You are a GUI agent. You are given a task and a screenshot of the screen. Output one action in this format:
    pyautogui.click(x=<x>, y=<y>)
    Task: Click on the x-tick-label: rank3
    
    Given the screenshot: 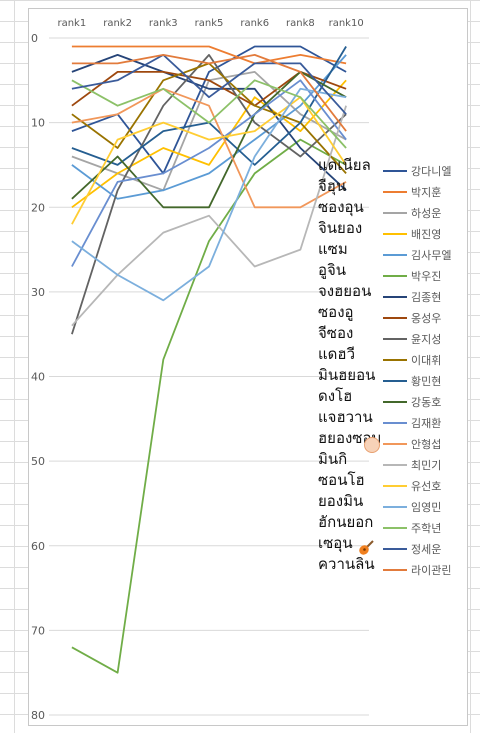 What is the action you would take?
    pyautogui.click(x=163, y=23)
    